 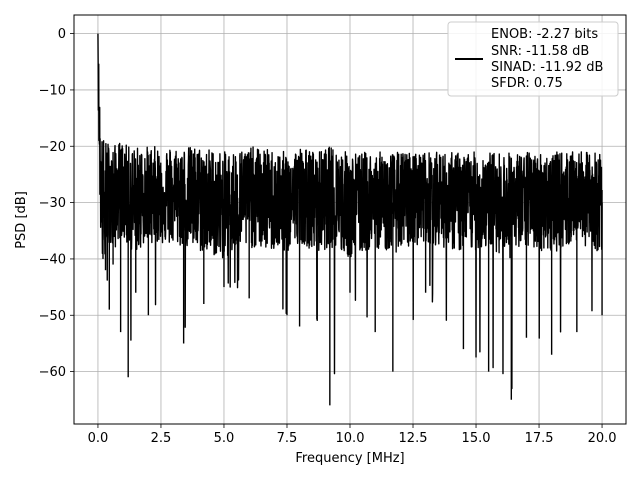 What do you see at coordinates (52, 316) in the screenshot?
I see `y-tick-label: −50` at bounding box center [52, 316].